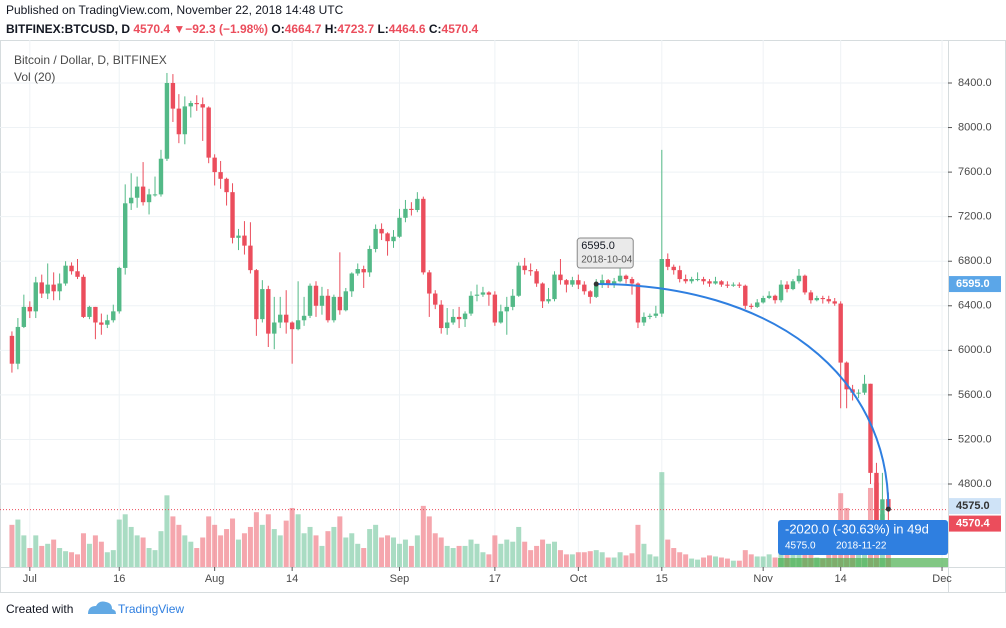 Image resolution: width=1006 pixels, height=628 pixels. What do you see at coordinates (578, 579) in the screenshot?
I see `x-tick-label: Oct` at bounding box center [578, 579].